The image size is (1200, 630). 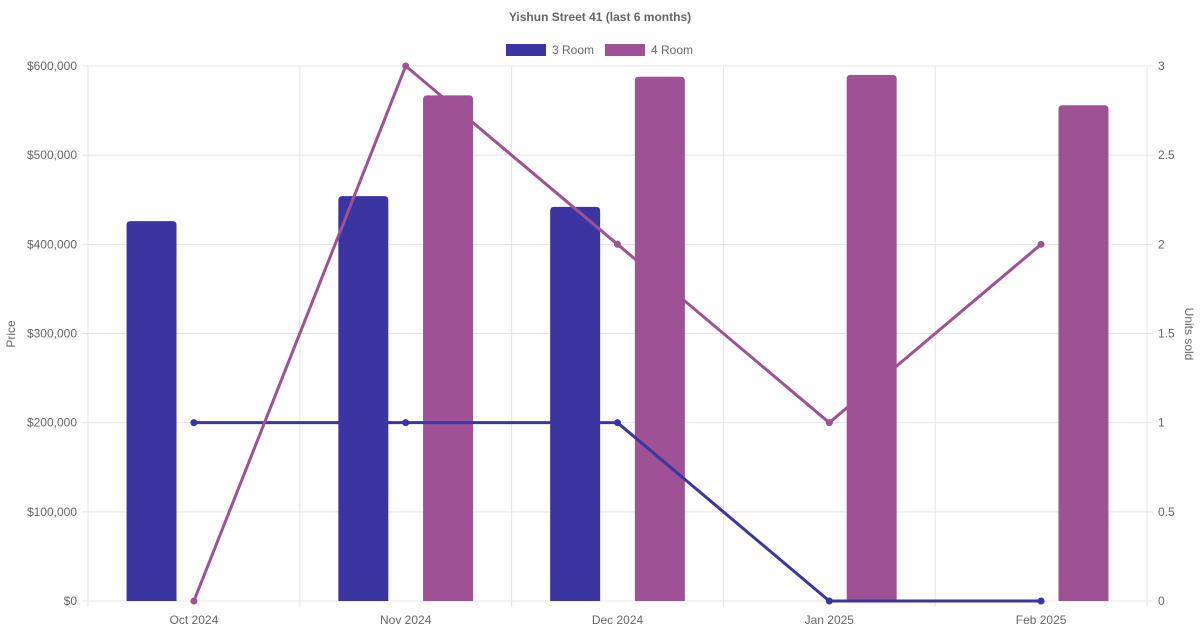 What do you see at coordinates (1161, 423) in the screenshot?
I see `y-right-tick-label: 1` at bounding box center [1161, 423].